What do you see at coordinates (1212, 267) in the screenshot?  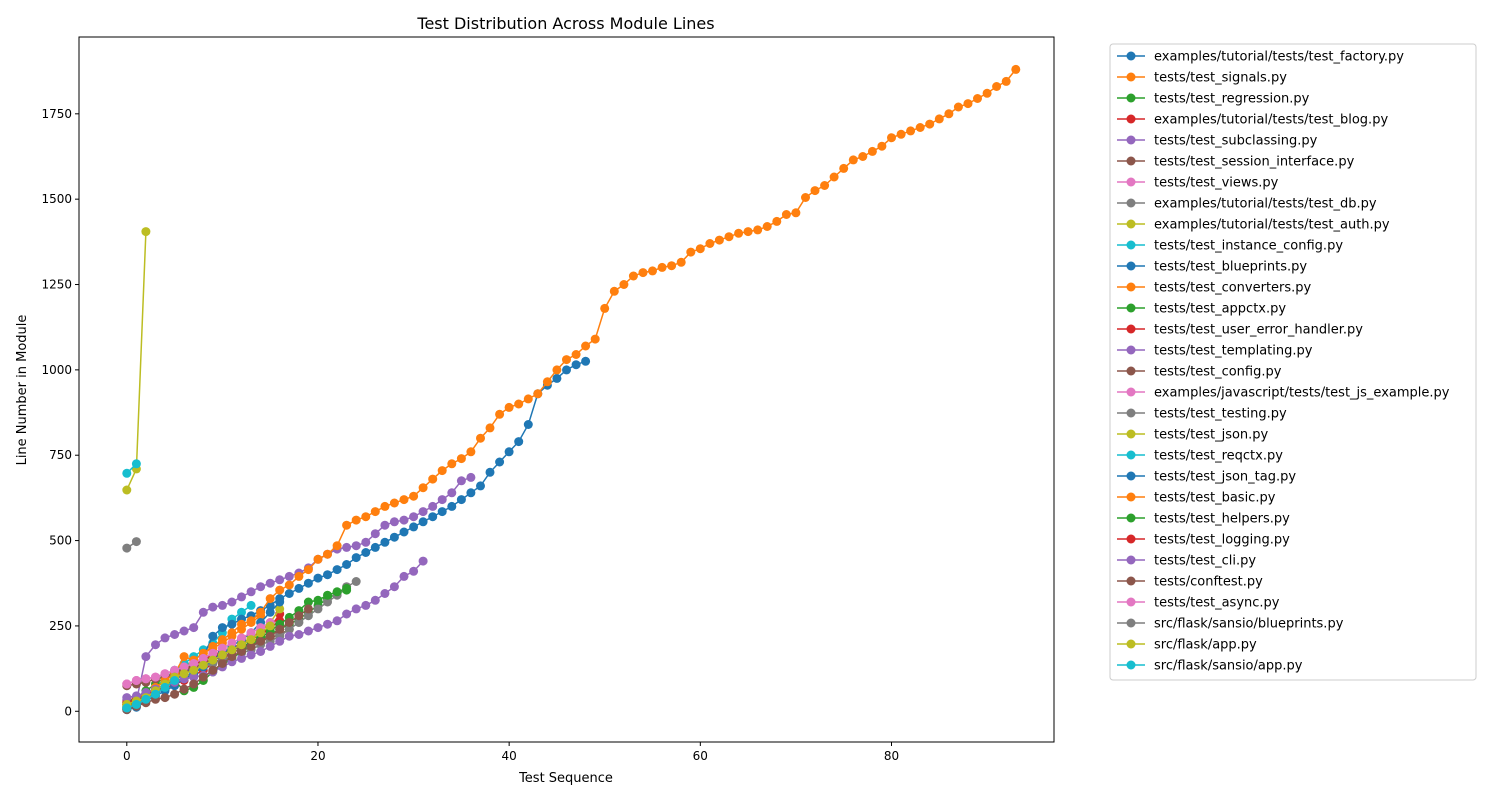 I see `legend-item: tests/test_blueprints.py` at bounding box center [1212, 267].